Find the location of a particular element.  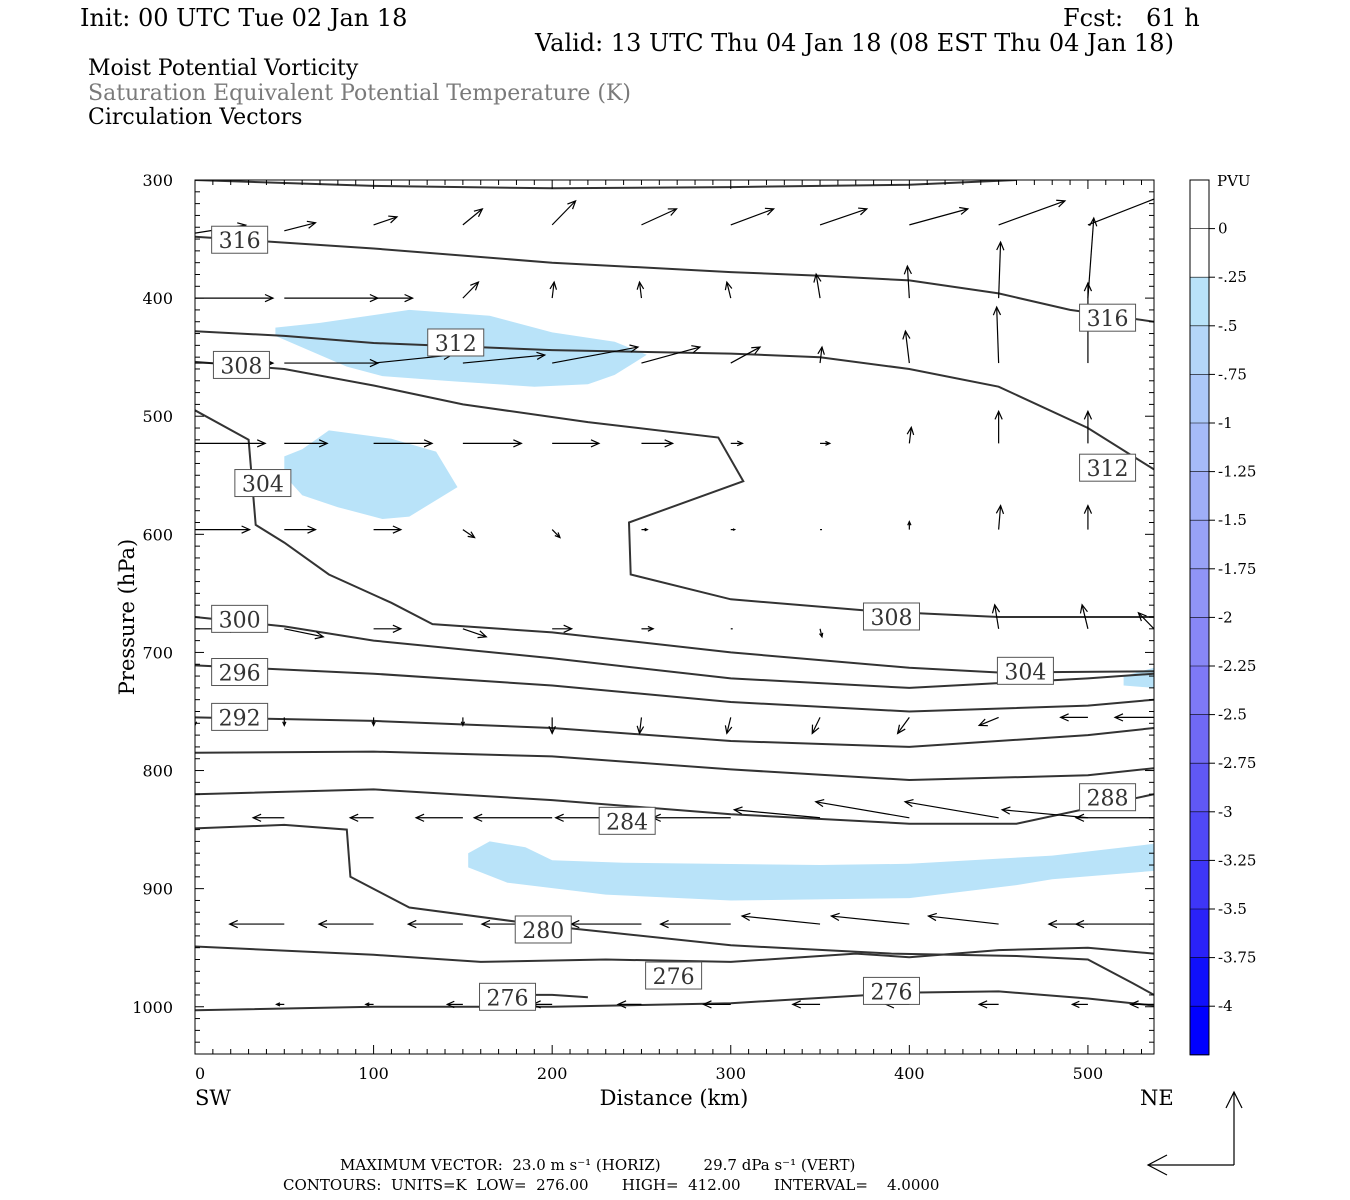

contour-label: 296 is located at coordinates (240, 672).